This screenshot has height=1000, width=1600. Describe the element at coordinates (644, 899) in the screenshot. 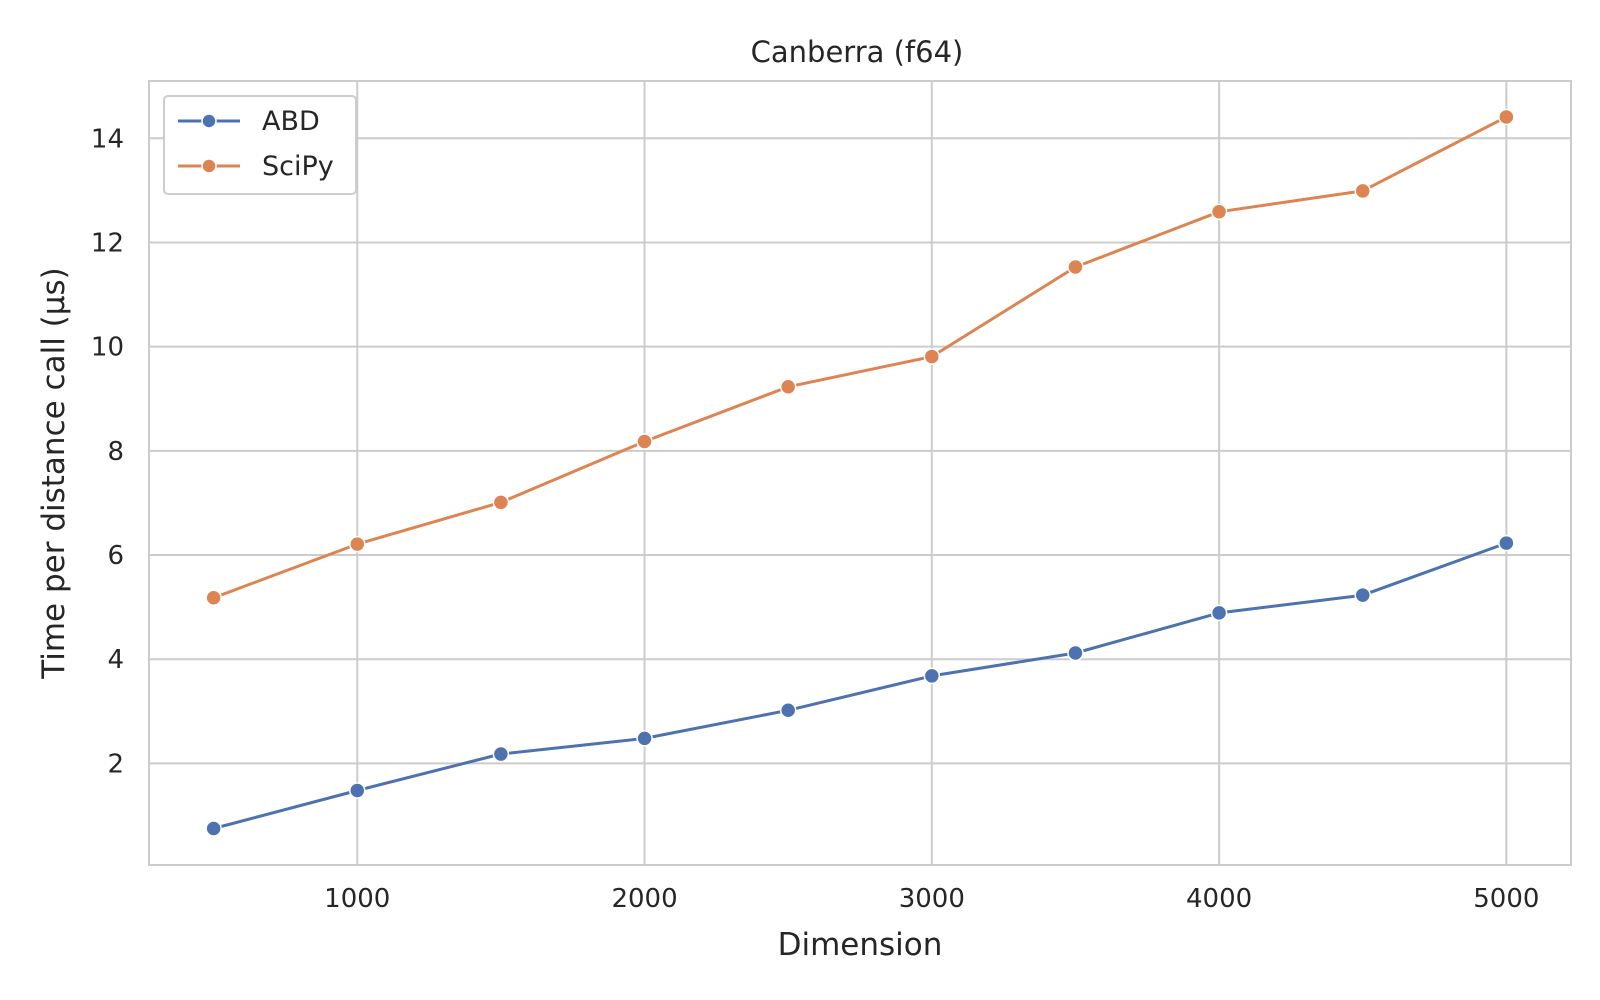

I see `x-tick-label: 2000` at that location.